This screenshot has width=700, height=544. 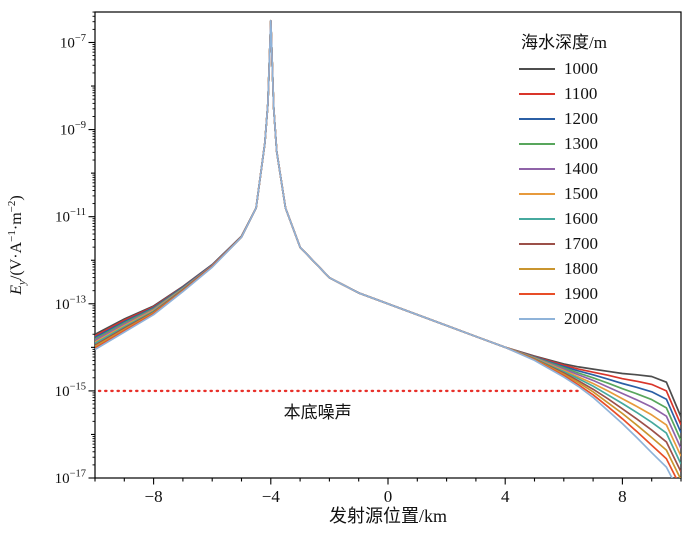 What do you see at coordinates (17, 245) in the screenshot?
I see `y-axis-title: Ey/(V·A−1·m−2)` at bounding box center [17, 245].